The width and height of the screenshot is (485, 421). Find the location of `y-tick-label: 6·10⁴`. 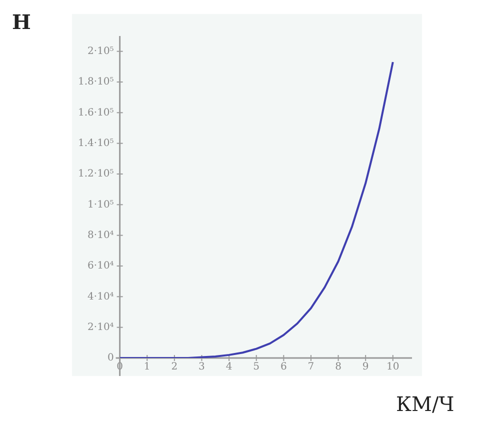

y-tick-label: 6·10⁴ is located at coordinates (101, 266).